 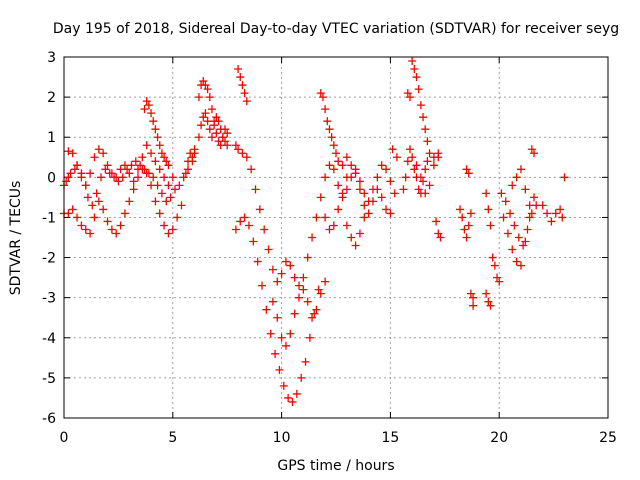 What do you see at coordinates (438, 229) in the screenshot?
I see `series-arc-r` at bounding box center [438, 229].